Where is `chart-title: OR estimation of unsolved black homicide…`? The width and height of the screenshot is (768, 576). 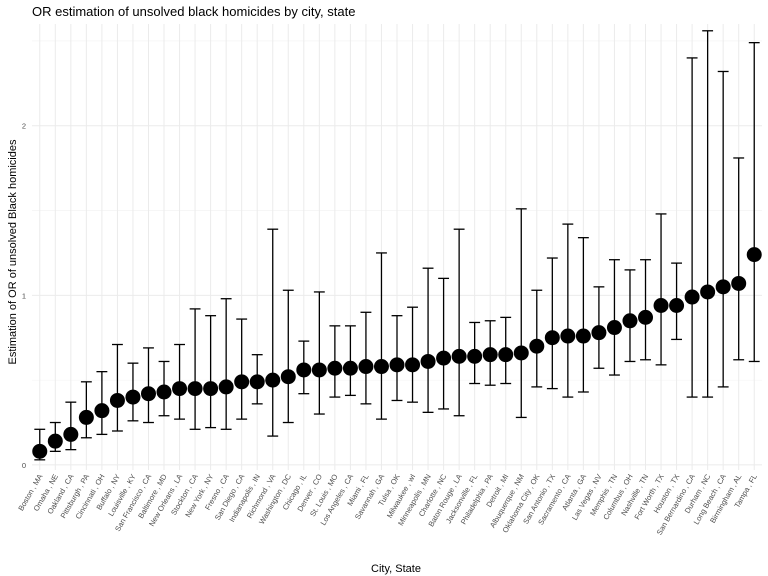 chart-title: OR estimation of unsolved black homicide… is located at coordinates (193, 11).